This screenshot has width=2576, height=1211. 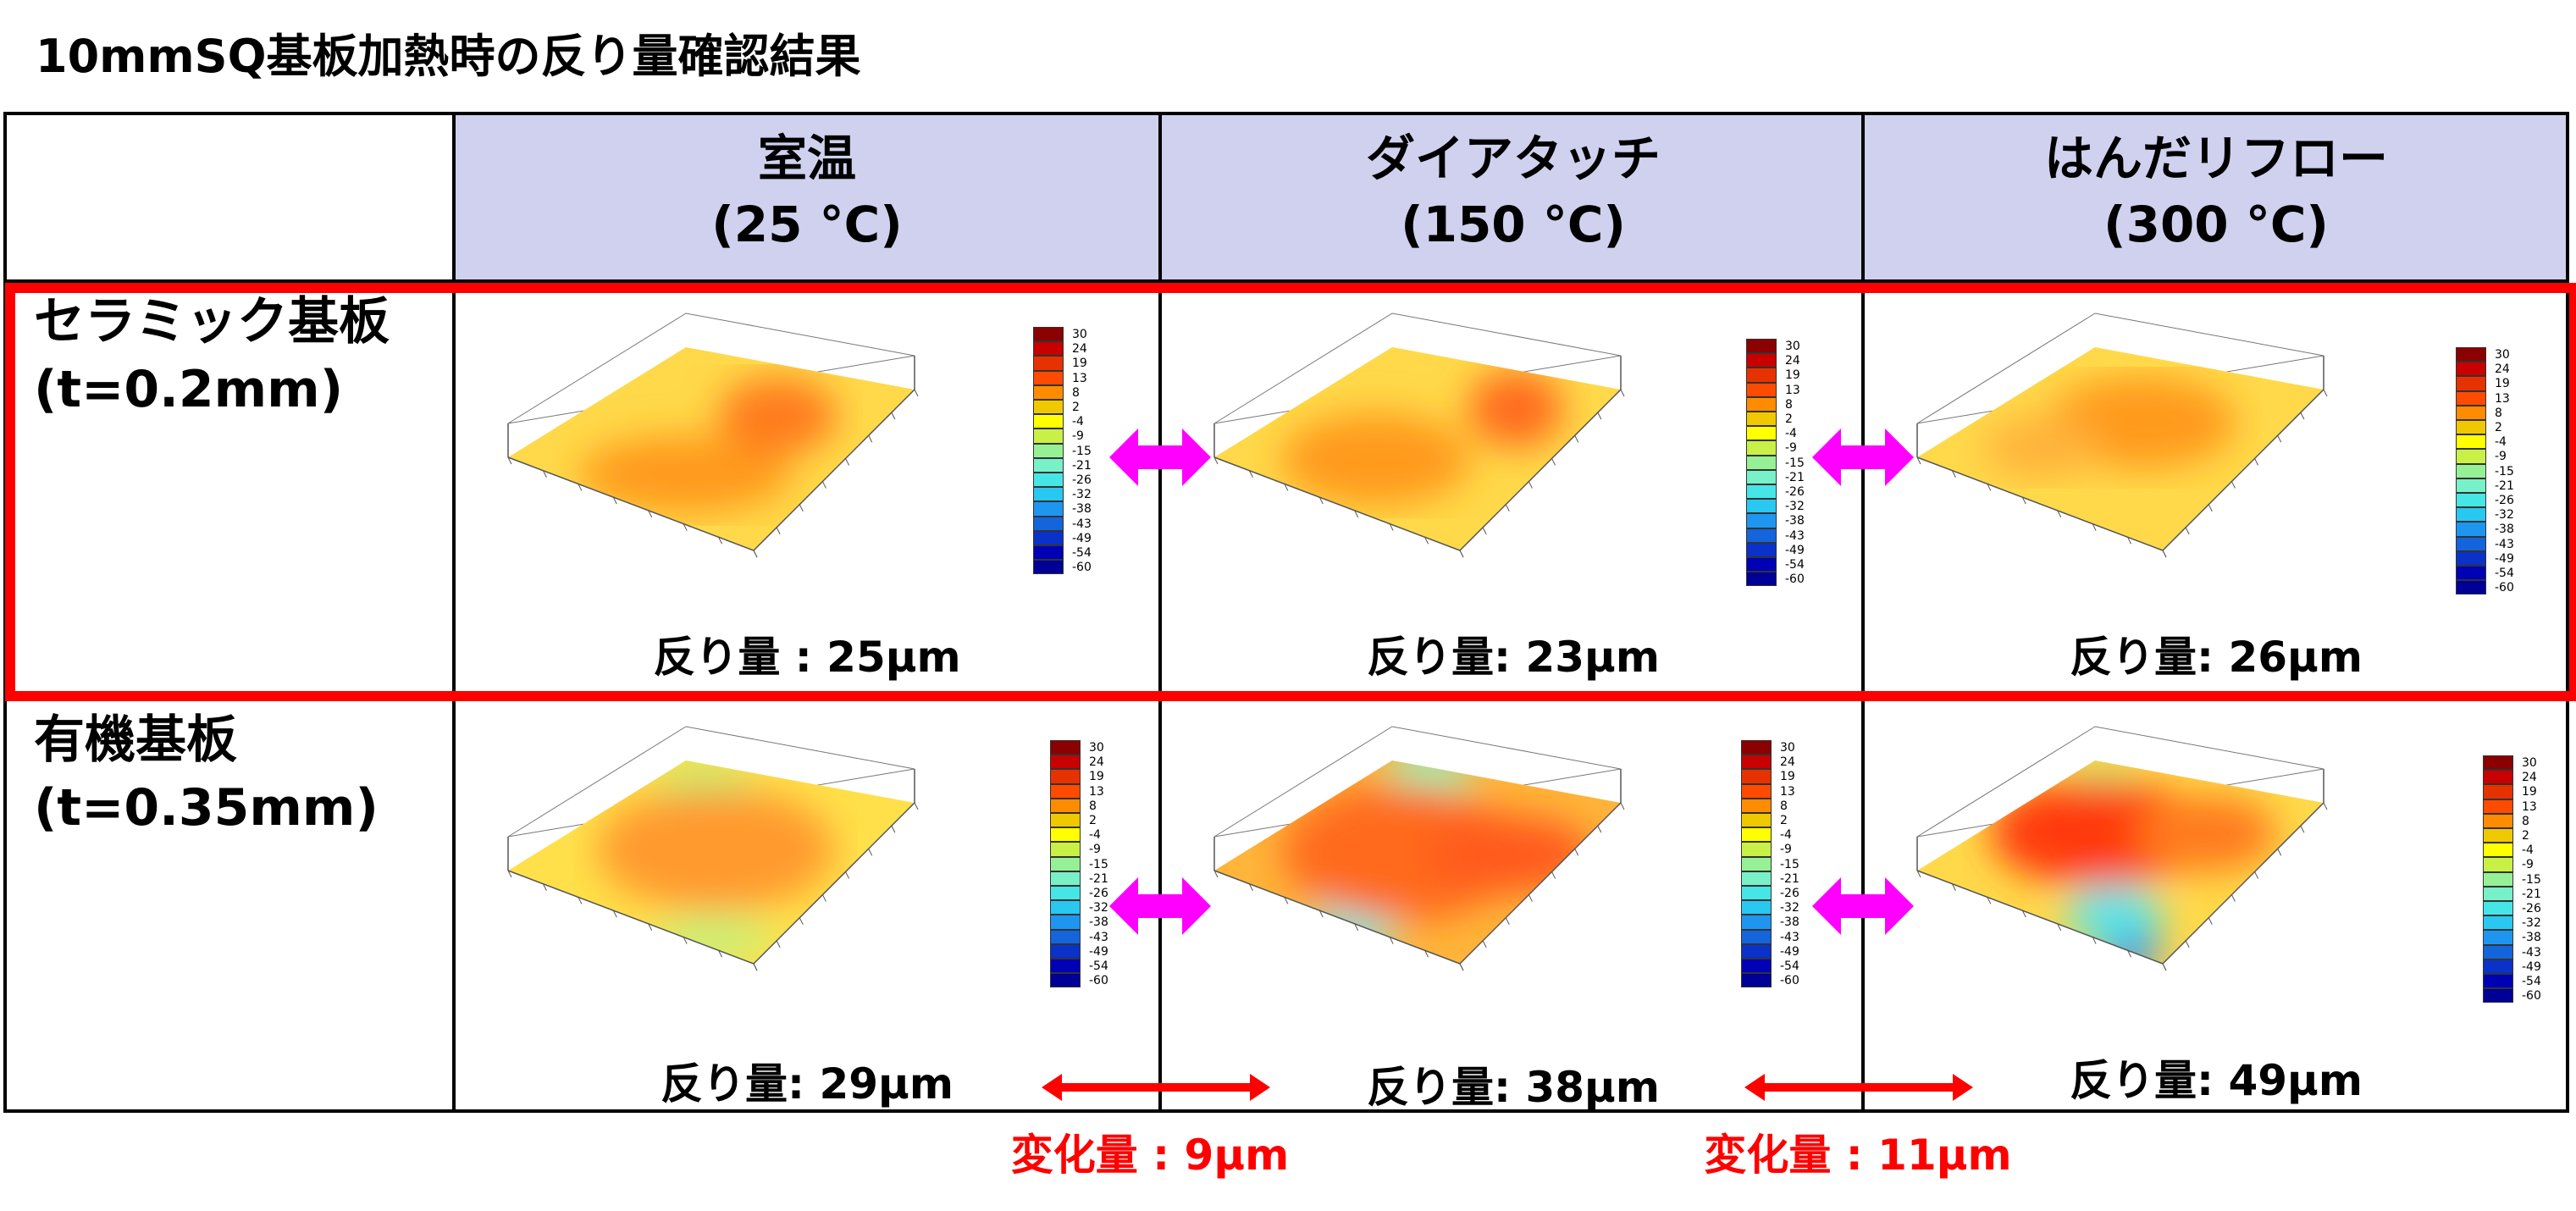 I want to click on column-header-background, so click(x=1512, y=197).